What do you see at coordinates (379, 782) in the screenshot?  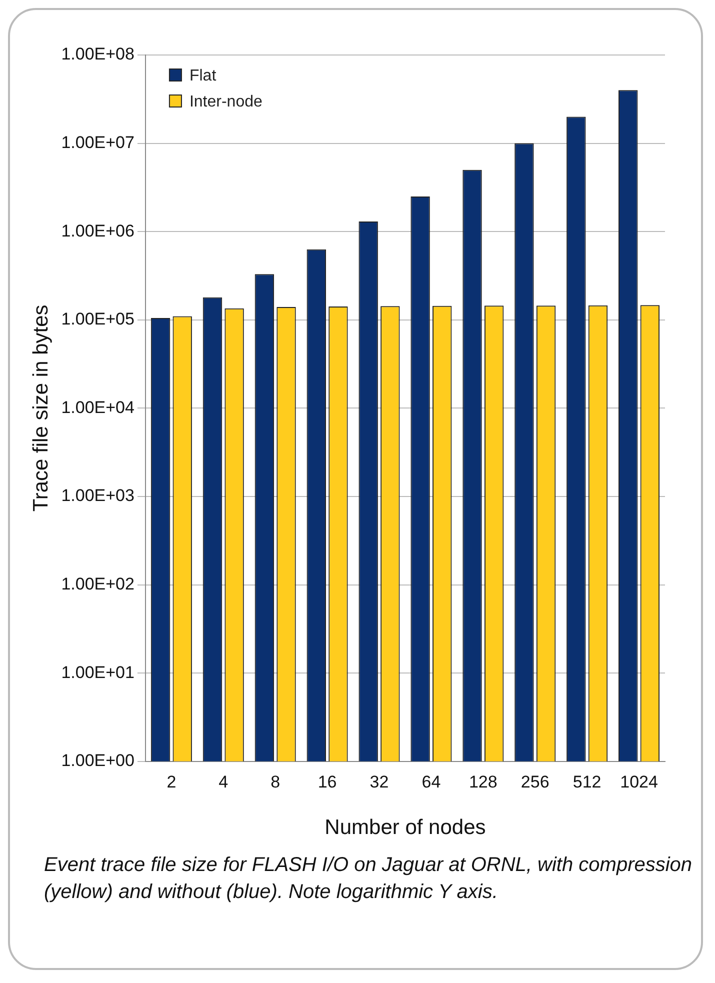 I see `x-tick-label: 32` at bounding box center [379, 782].